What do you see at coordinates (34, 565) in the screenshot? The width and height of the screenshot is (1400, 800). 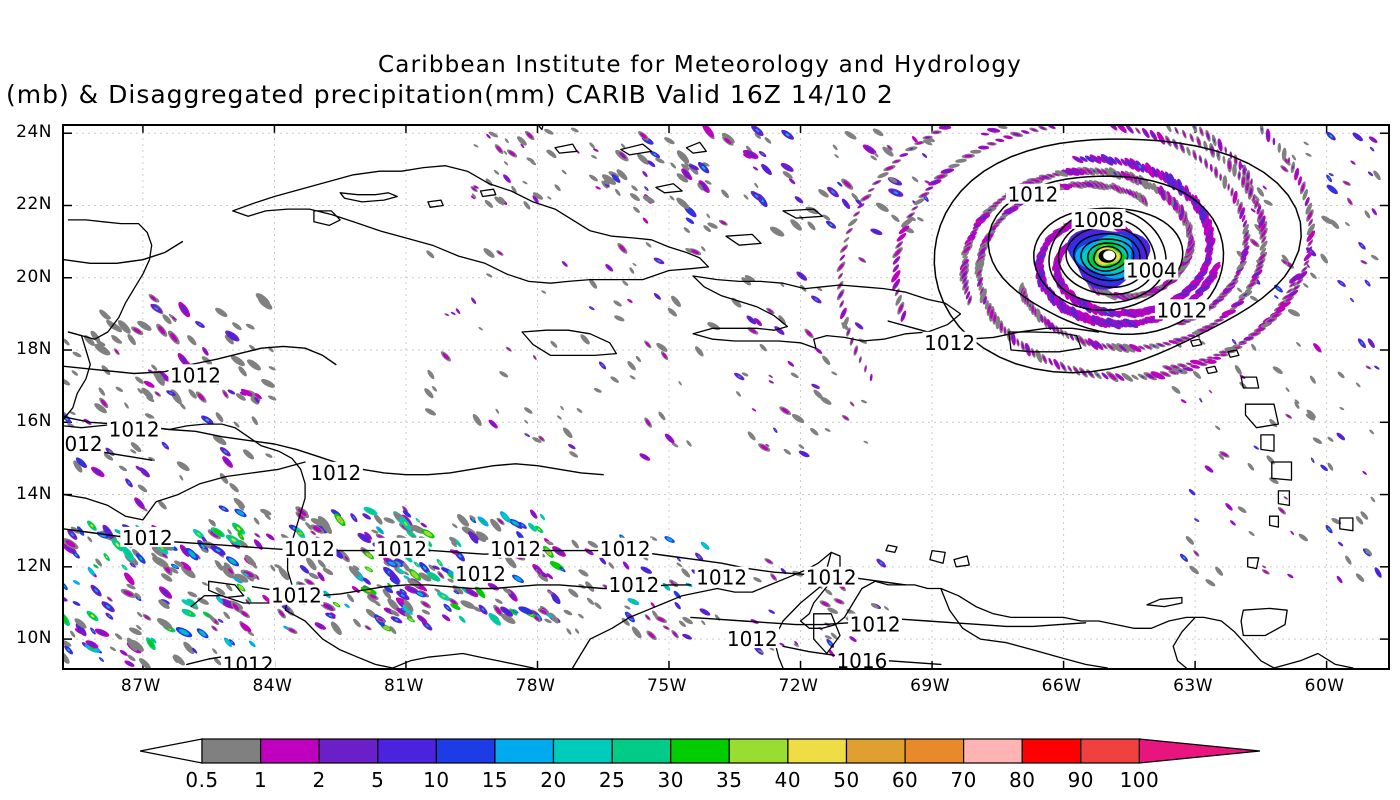 I see `y-tick-label: 12N` at bounding box center [34, 565].